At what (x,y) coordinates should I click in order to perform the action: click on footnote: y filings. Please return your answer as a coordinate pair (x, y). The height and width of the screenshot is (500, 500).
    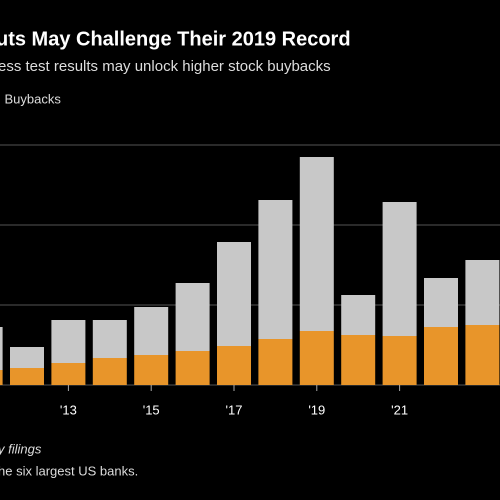
    Looking at the image, I should click on (21, 448).